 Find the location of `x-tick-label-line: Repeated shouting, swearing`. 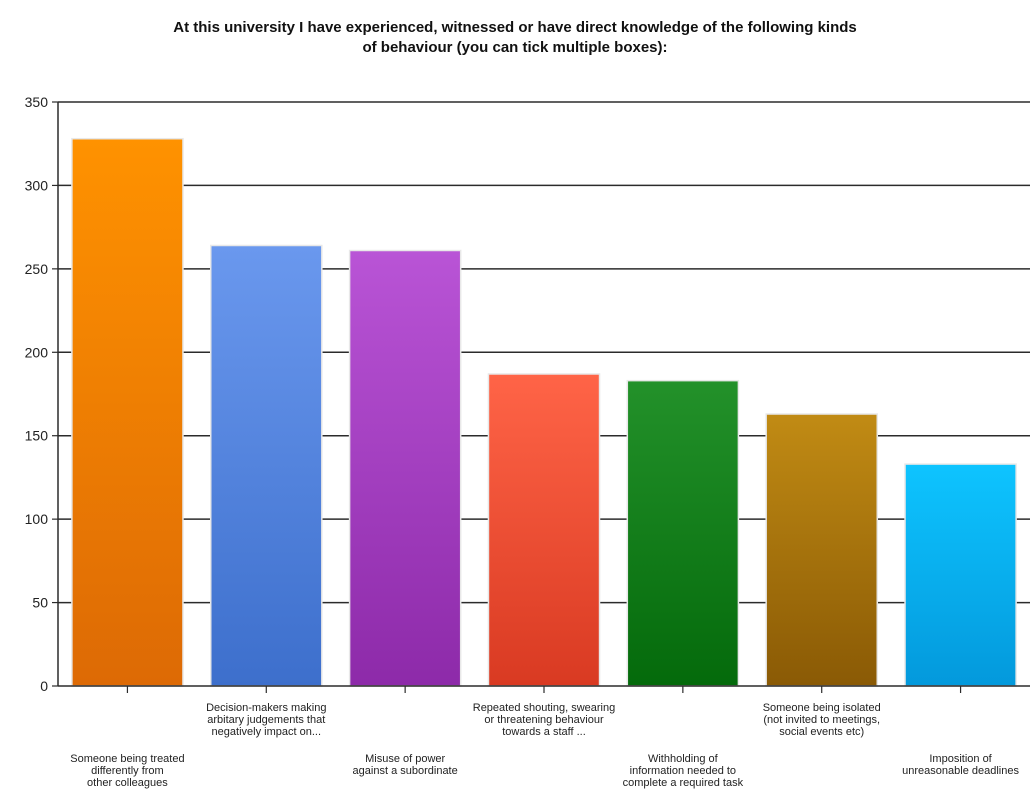

x-tick-label-line: Repeated shouting, swearing is located at coordinates (544, 708).